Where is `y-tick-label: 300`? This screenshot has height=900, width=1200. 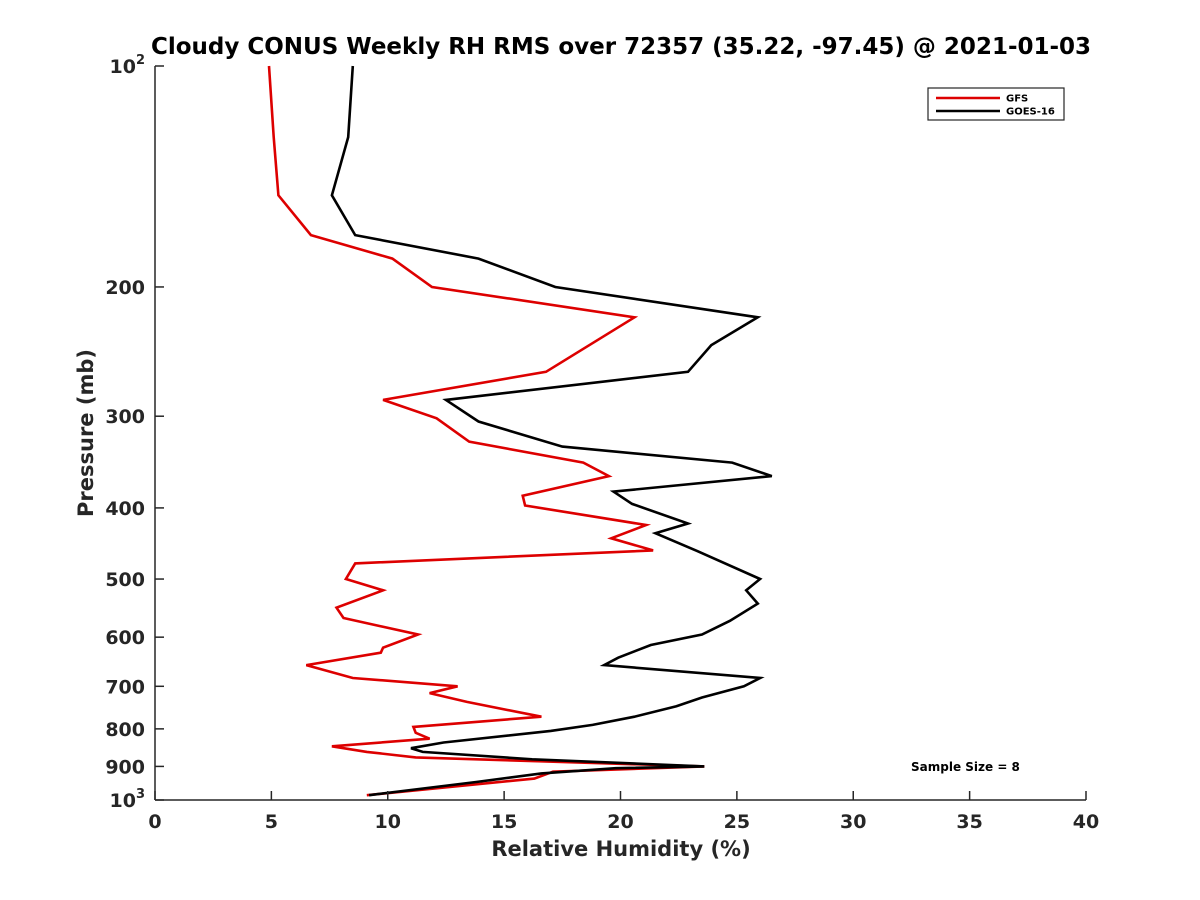
y-tick-label: 300 is located at coordinates (125, 417).